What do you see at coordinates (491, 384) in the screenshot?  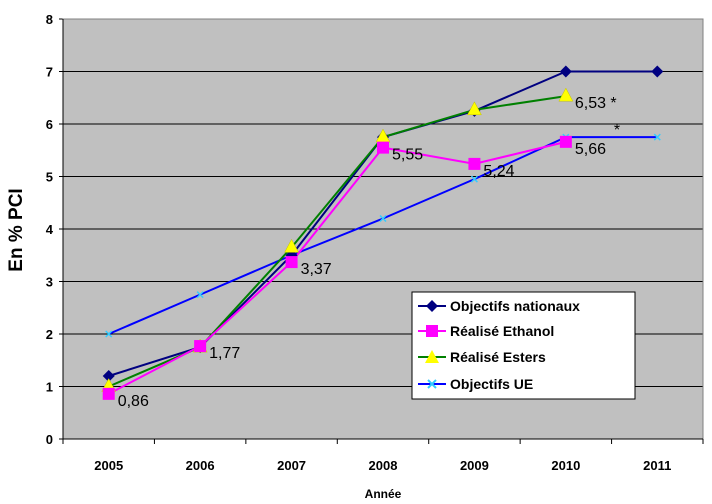 I see `legend-label-objectifs-ue: Objectifs UE` at bounding box center [491, 384].